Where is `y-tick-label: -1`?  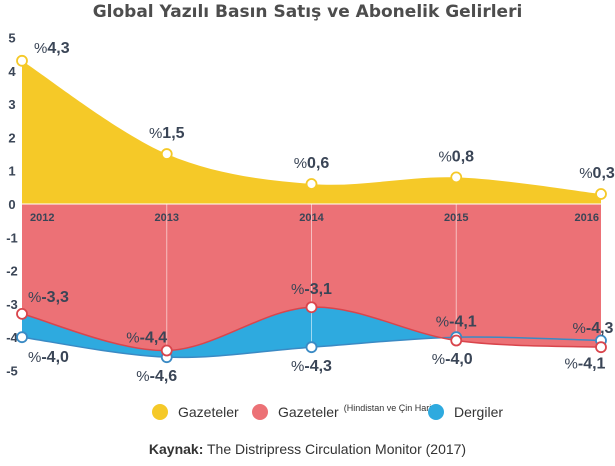 y-tick-label: -1 is located at coordinates (12, 237).